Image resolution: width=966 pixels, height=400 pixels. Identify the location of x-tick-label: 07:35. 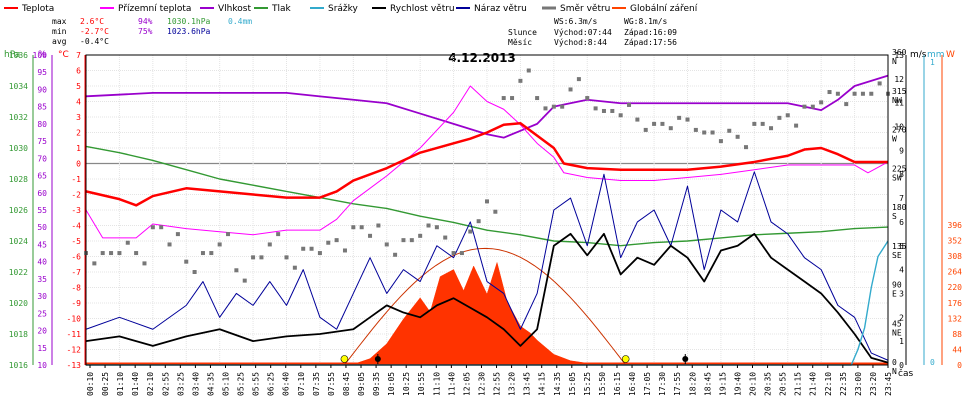
(316, 384).